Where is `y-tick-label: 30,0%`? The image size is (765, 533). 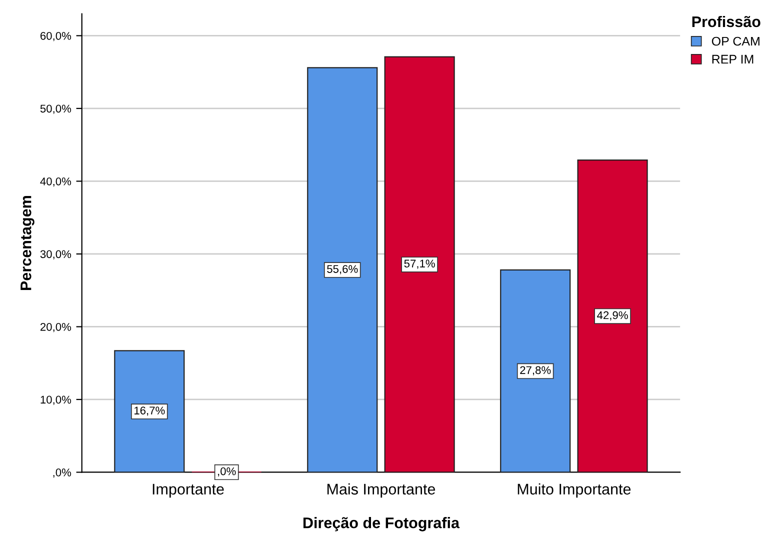
y-tick-label: 30,0% is located at coordinates (56, 255).